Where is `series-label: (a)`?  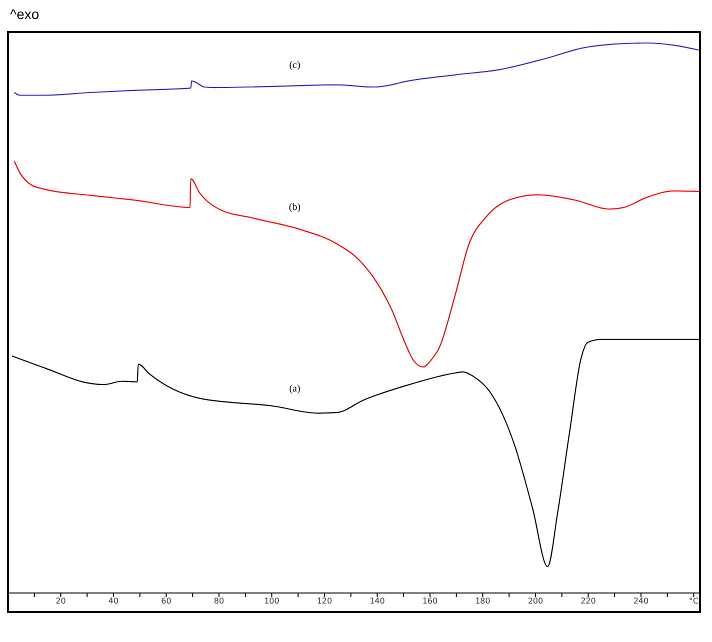 series-label: (a) is located at coordinates (294, 388).